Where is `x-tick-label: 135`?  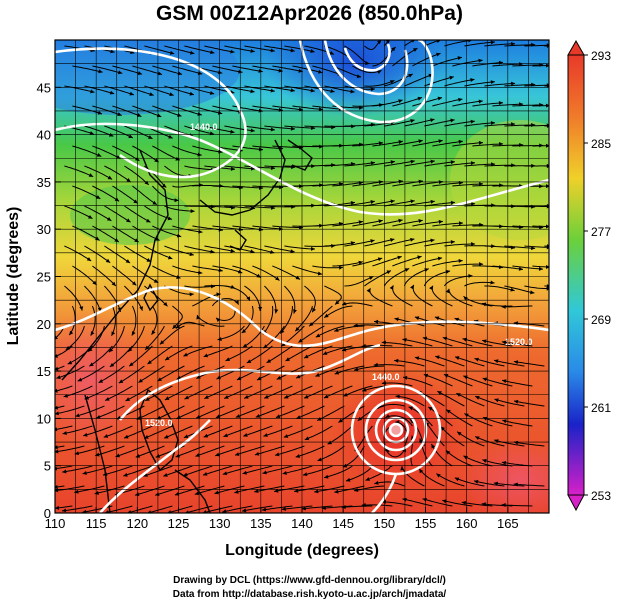 x-tick-label: 135 is located at coordinates (261, 523).